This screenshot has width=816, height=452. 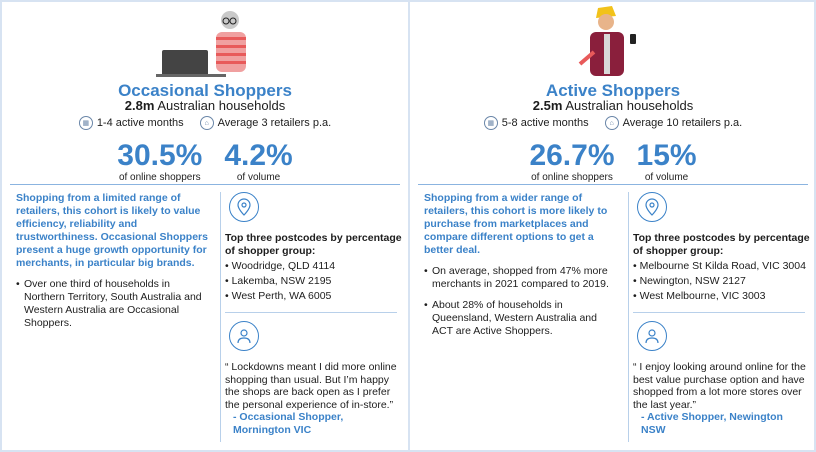 I want to click on quote-attribution: - Active Shopper, Newington NSW, so click(x=712, y=423).